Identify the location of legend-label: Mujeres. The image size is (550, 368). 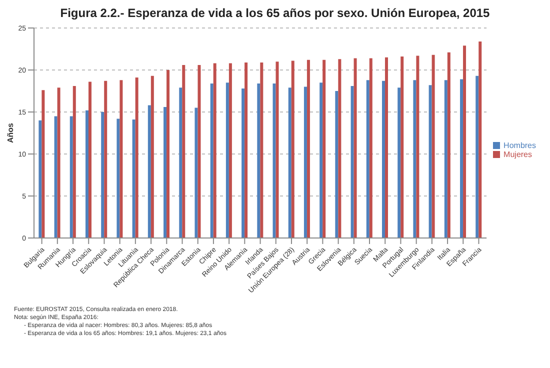
(518, 154).